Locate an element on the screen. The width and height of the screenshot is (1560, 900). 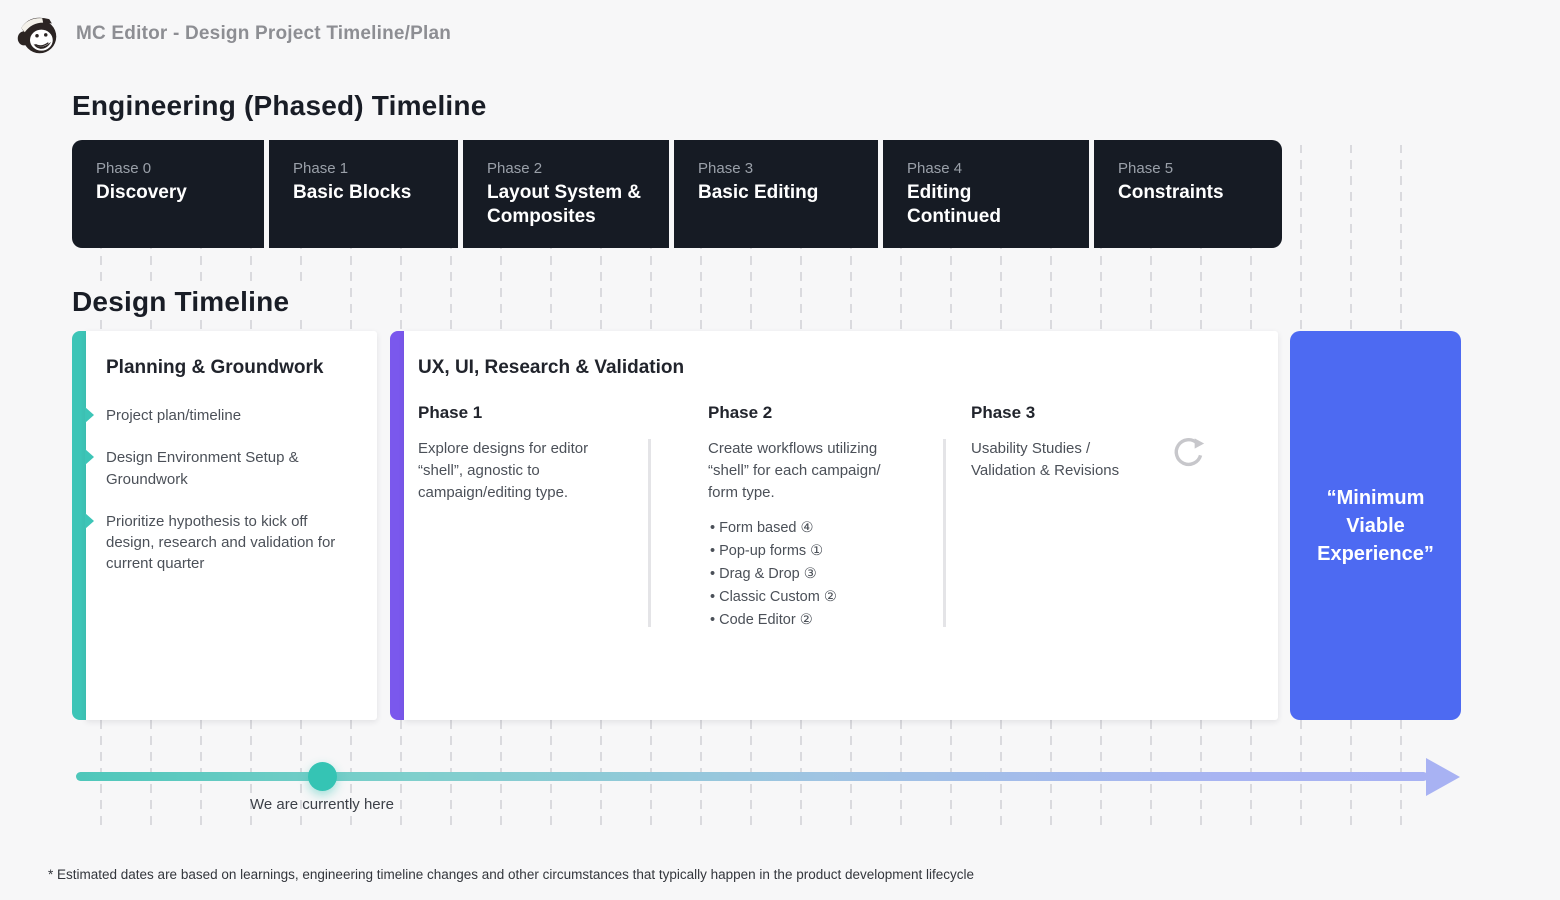
purple-accent-bar is located at coordinates (397, 525).